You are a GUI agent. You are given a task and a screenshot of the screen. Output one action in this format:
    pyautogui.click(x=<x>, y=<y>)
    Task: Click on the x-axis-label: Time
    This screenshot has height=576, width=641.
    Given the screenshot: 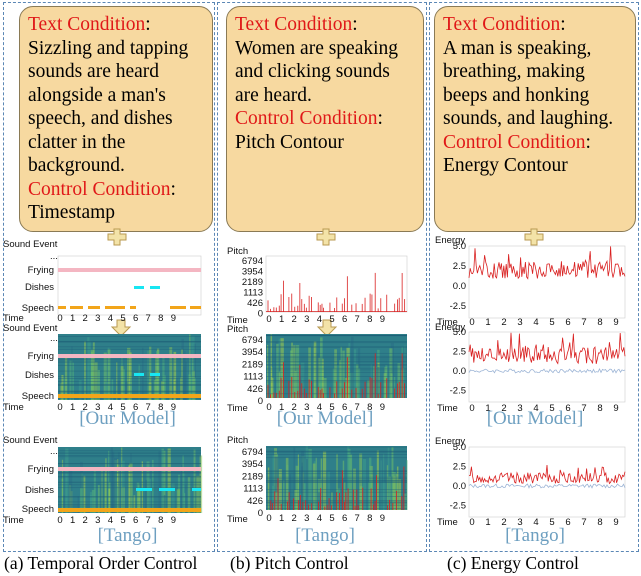 What is the action you would take?
    pyautogui.click(x=447, y=322)
    